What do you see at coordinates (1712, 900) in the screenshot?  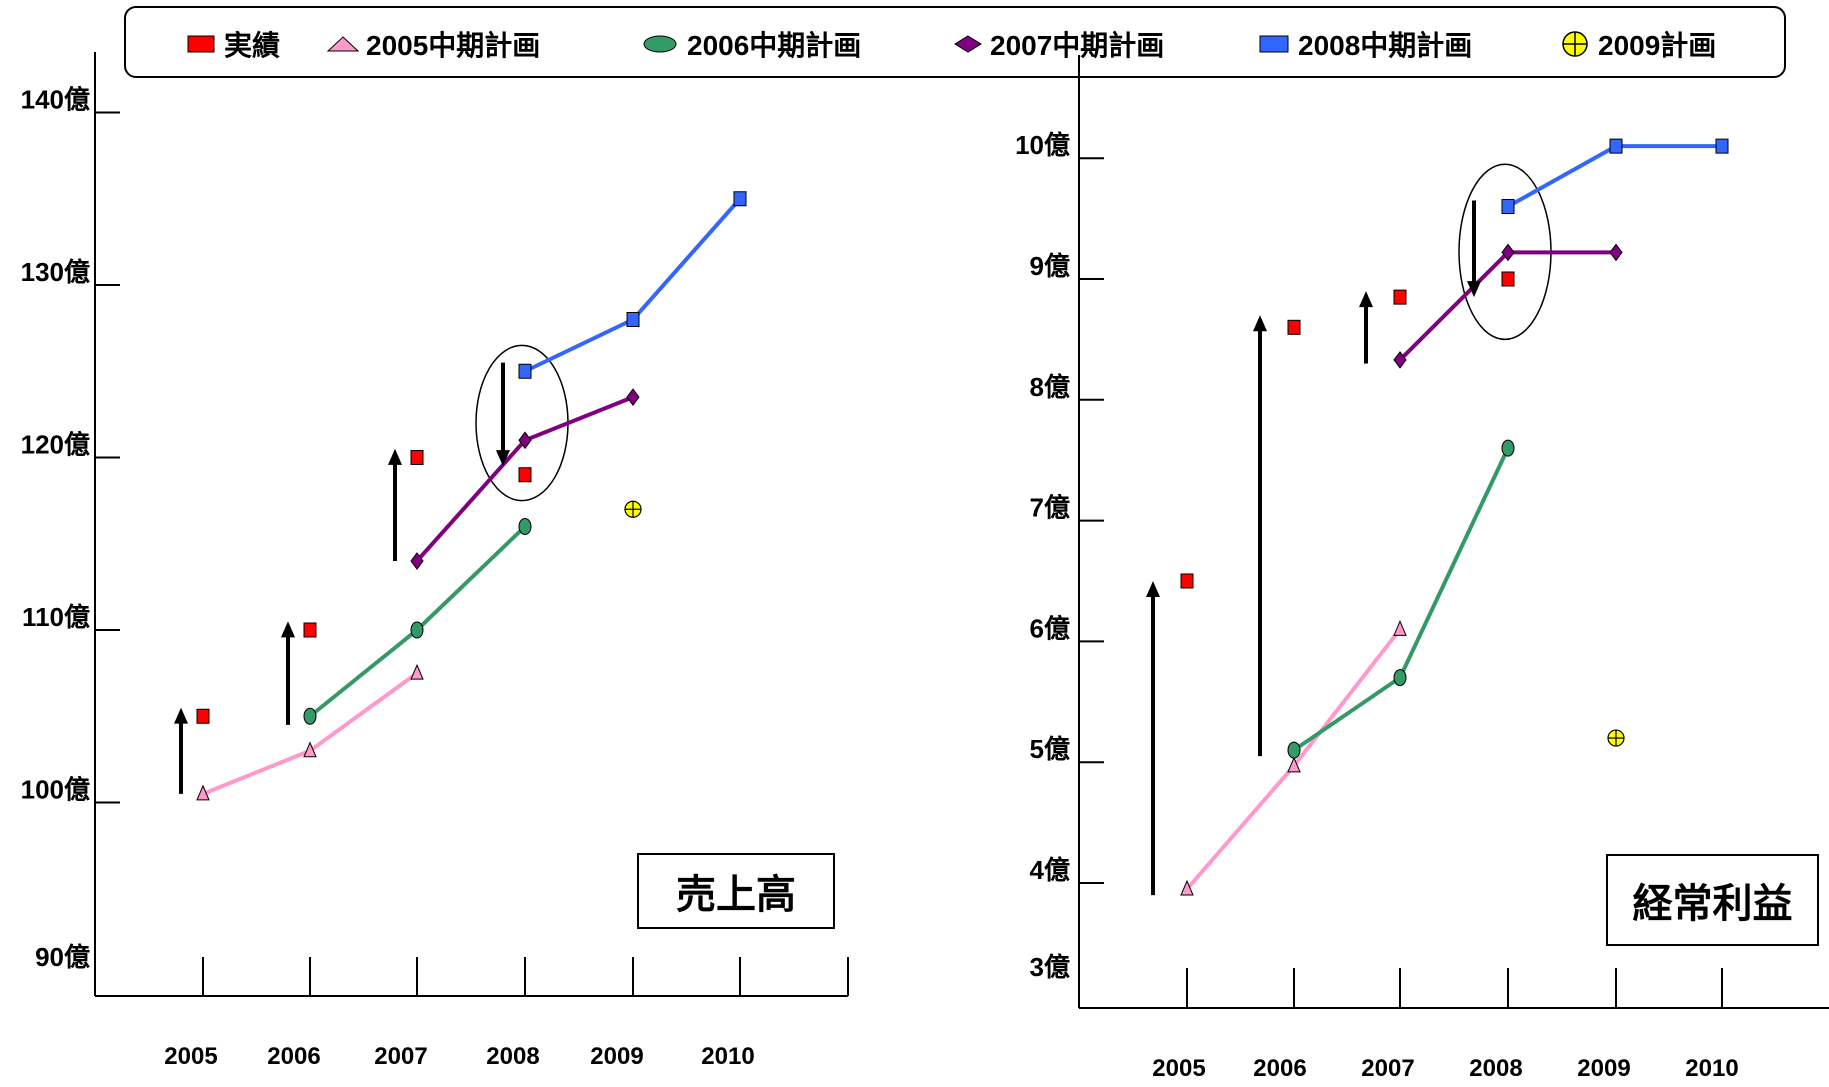 I see `chart-title-profit: 経常利益` at bounding box center [1712, 900].